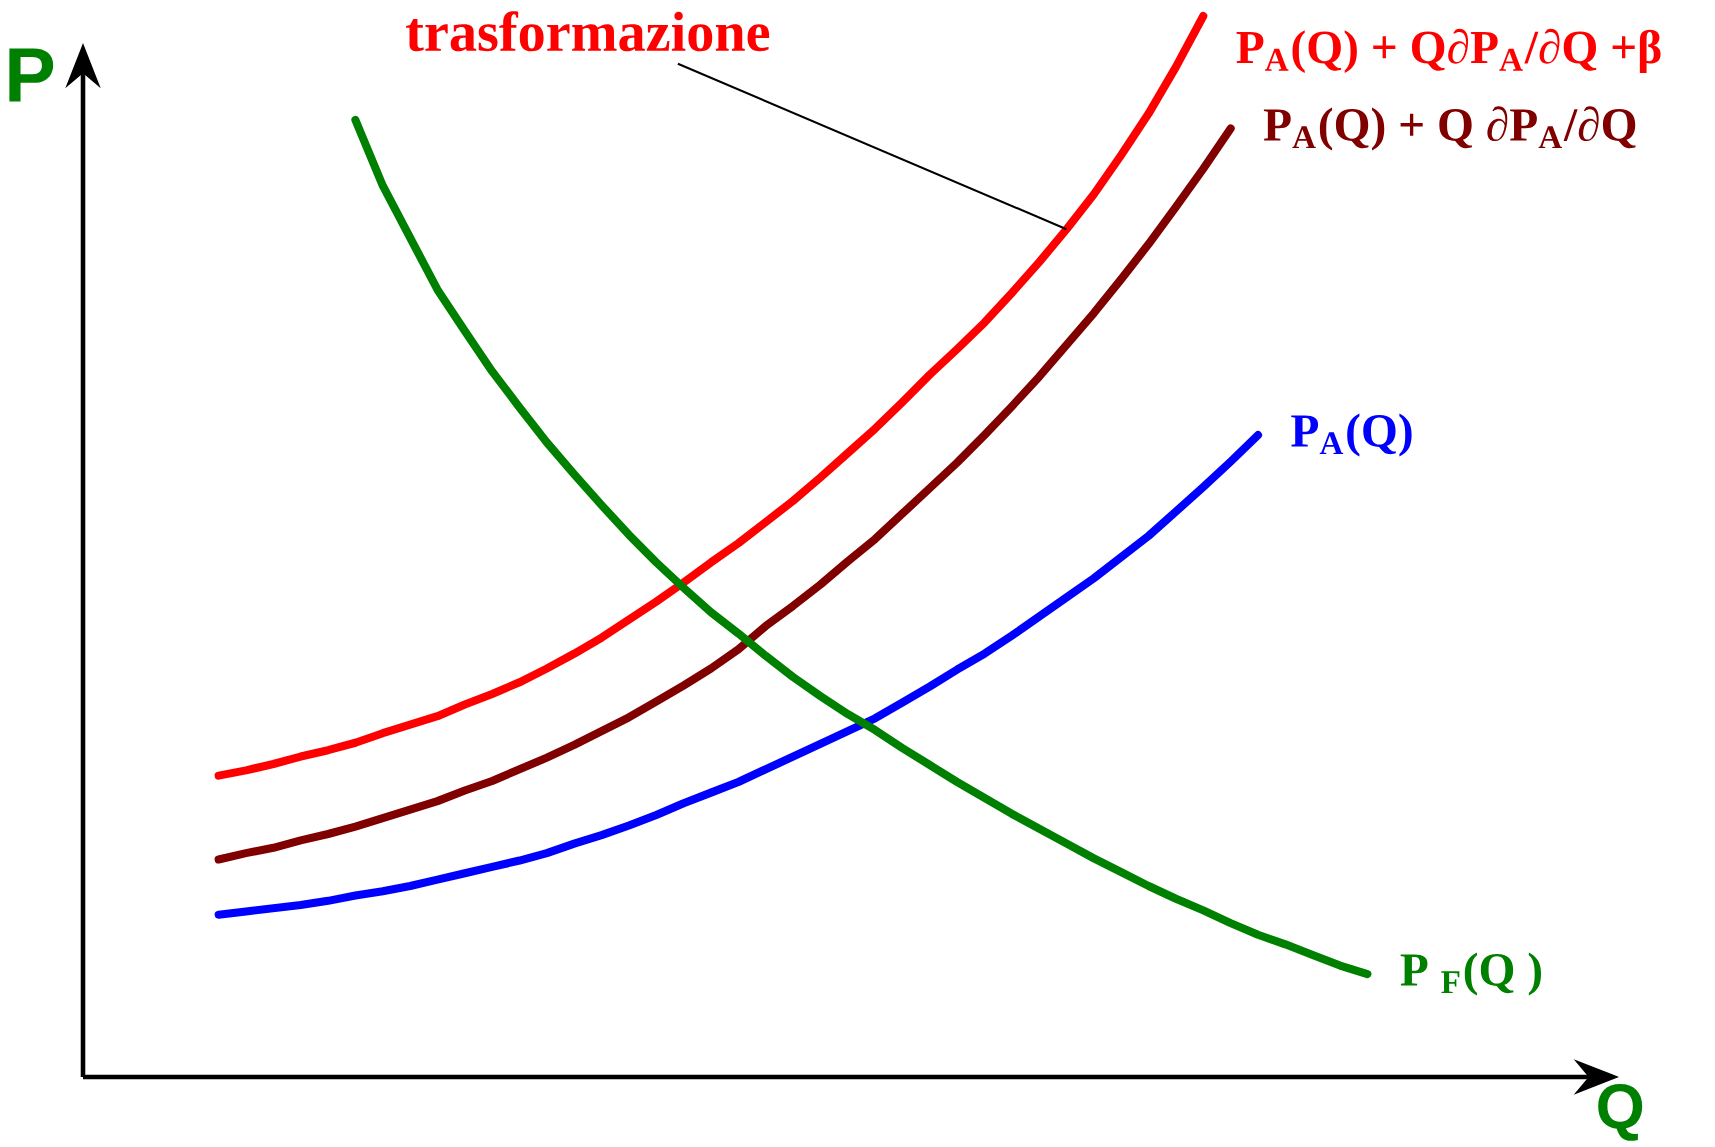 The width and height of the screenshot is (1715, 1147). Describe the element at coordinates (1448, 51) in the screenshot. I see `series-label: P$_{A}$(Q) + Q∂P$_{A}$/∂Q +β` at that location.